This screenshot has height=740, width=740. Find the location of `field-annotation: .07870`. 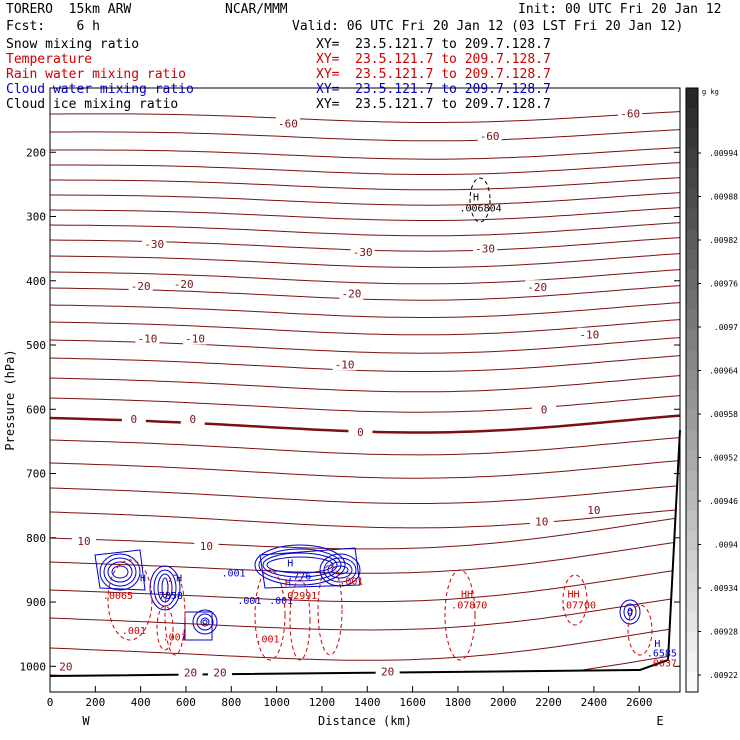

field-annotation: .07870 is located at coordinates (469, 605).